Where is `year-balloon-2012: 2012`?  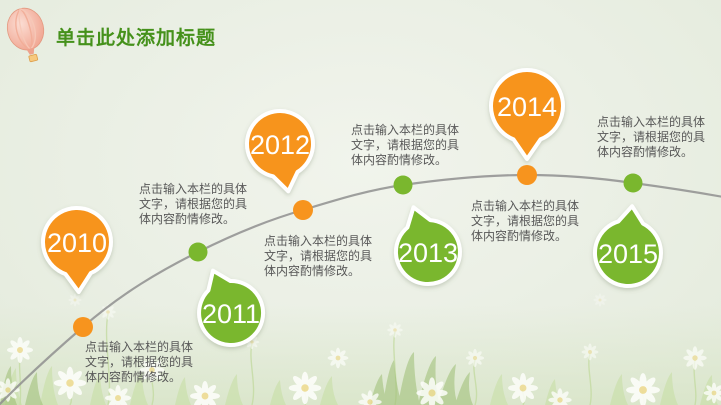
year-balloon-2012: 2012 is located at coordinates (280, 151).